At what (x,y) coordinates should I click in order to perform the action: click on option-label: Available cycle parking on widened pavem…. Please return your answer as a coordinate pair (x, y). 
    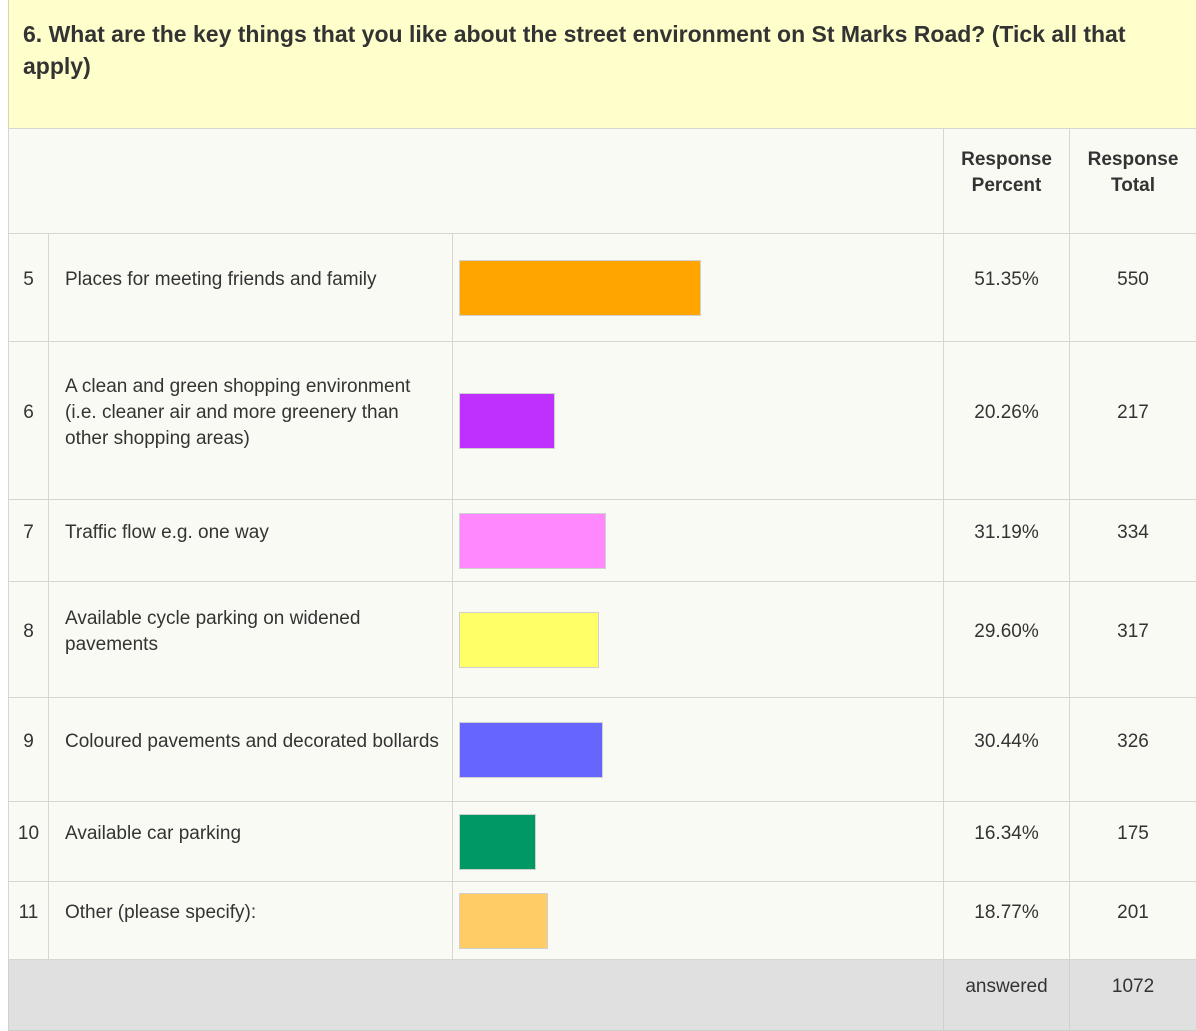
    Looking at the image, I should click on (251, 640).